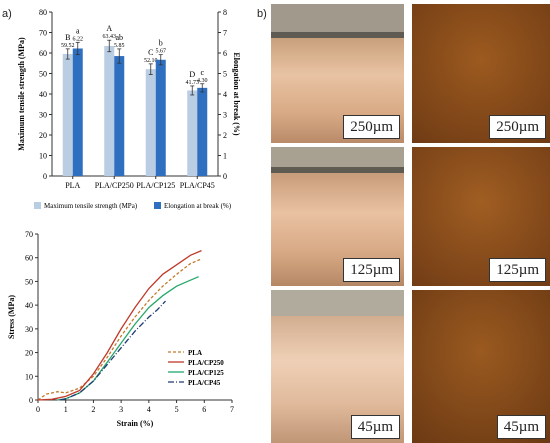  I want to click on x-tick-label: 0, so click(38, 409).